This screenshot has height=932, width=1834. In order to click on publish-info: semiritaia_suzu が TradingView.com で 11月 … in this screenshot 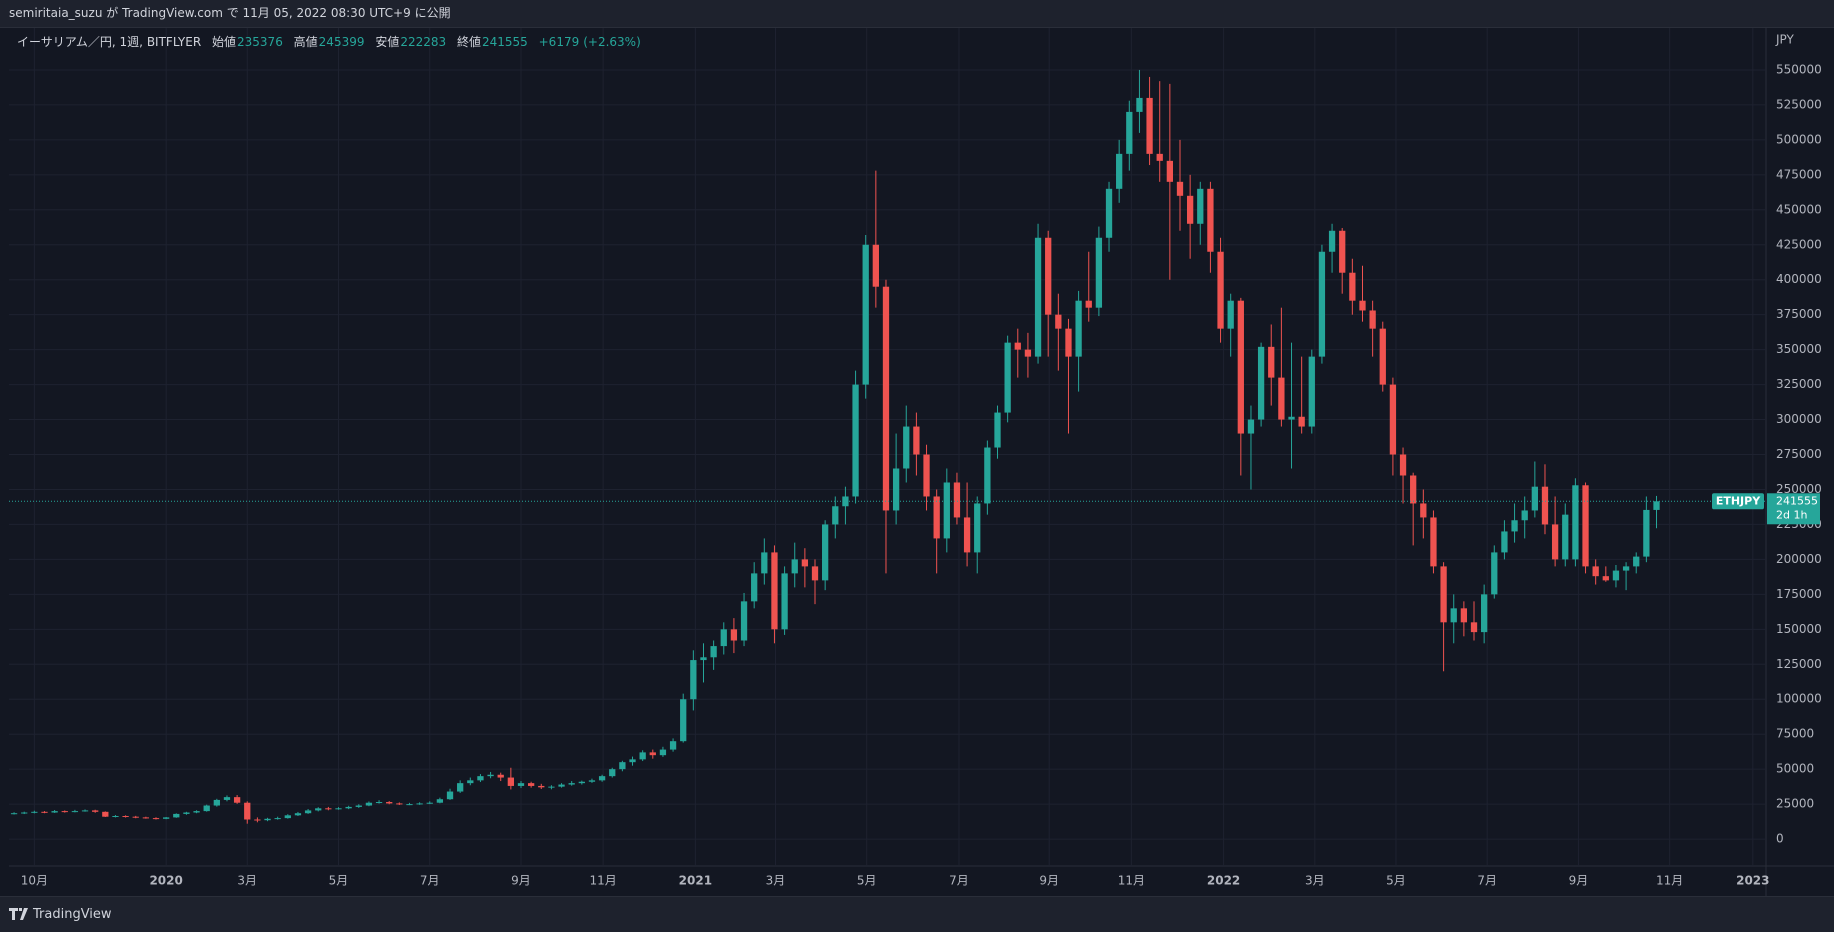, I will do `click(230, 13)`.